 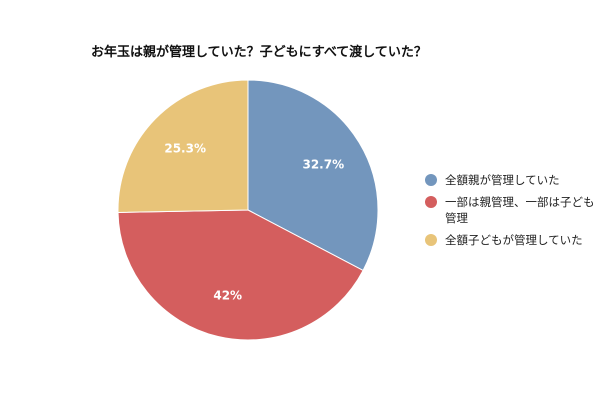 I want to click on legend: 全額親が管理していた 一部は親管理、一部は子ども管理 全額子どもが管理していた, so click(x=512, y=213).